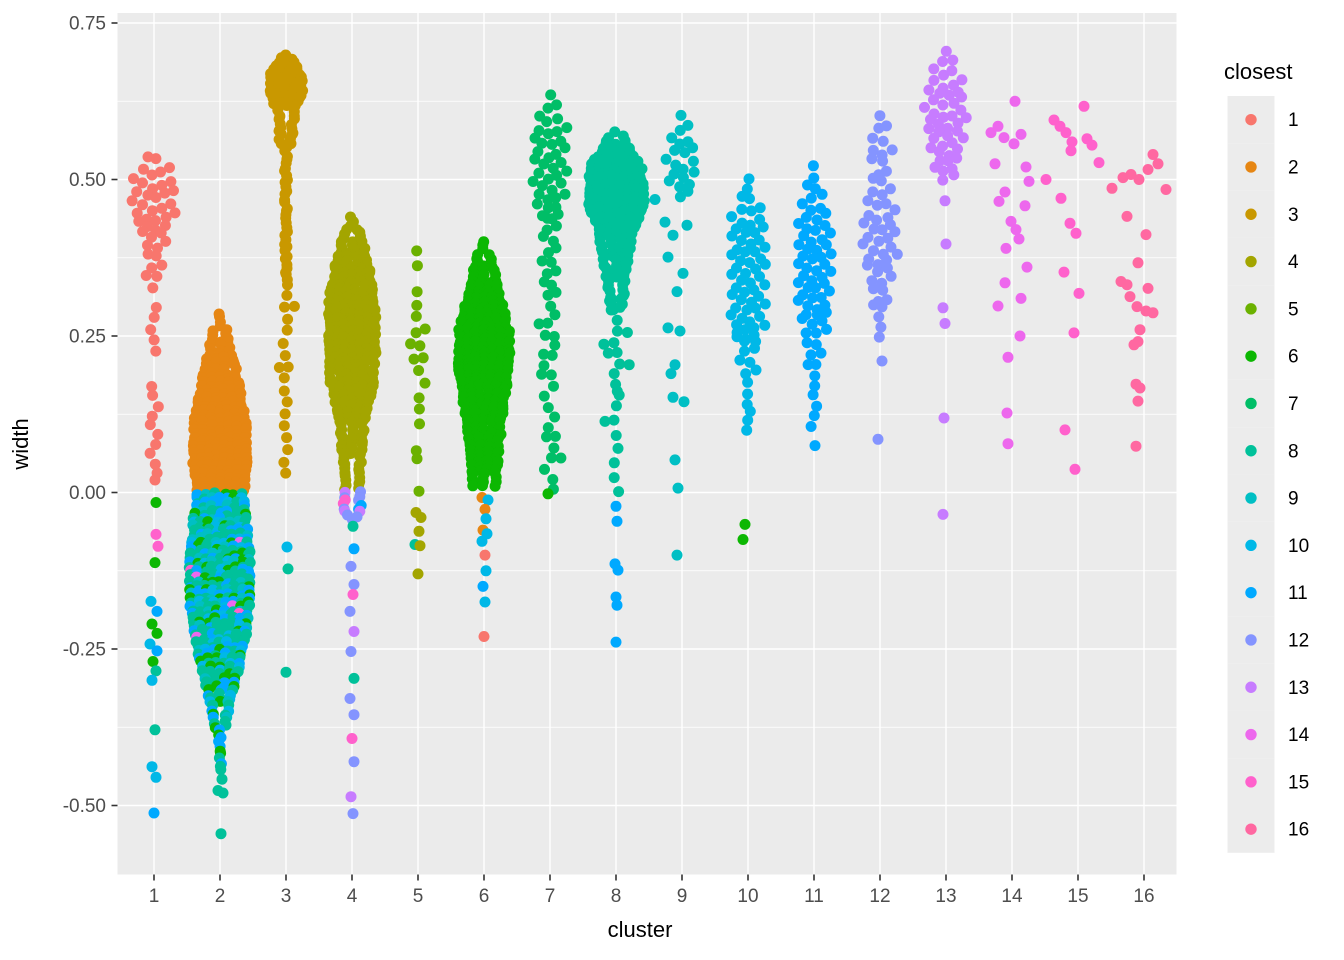  I want to click on legend-label: 7, so click(1293, 404).